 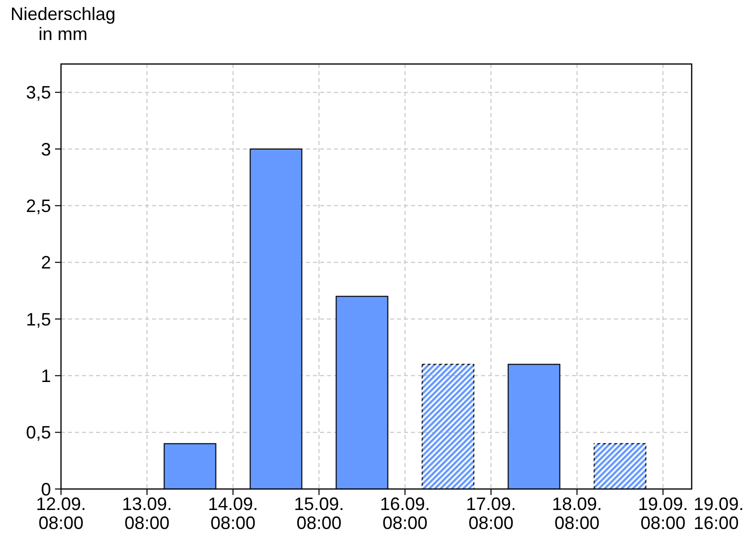 What do you see at coordinates (38, 92) in the screenshot?
I see `y-tick-label: 3,5` at bounding box center [38, 92].